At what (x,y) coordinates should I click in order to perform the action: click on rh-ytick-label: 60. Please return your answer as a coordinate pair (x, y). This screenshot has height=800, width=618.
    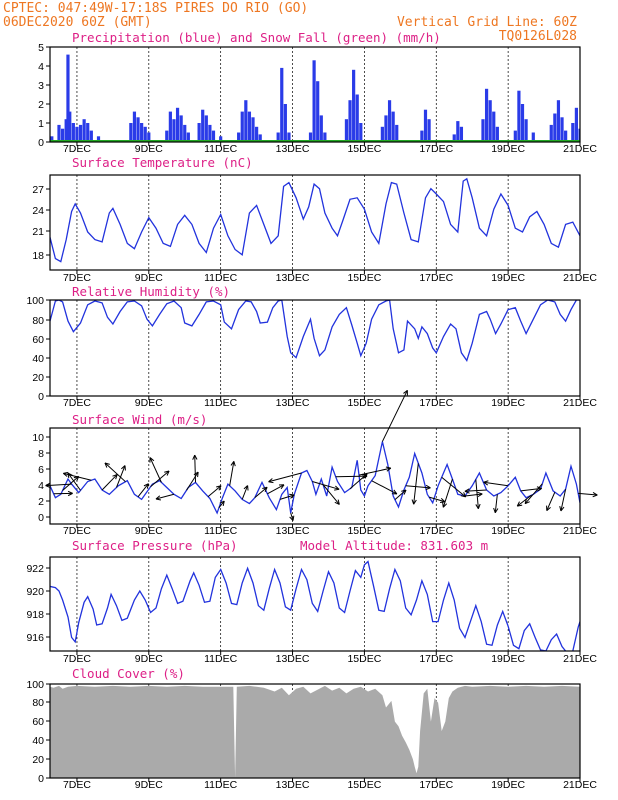
    Looking at the image, I should click on (38, 340).